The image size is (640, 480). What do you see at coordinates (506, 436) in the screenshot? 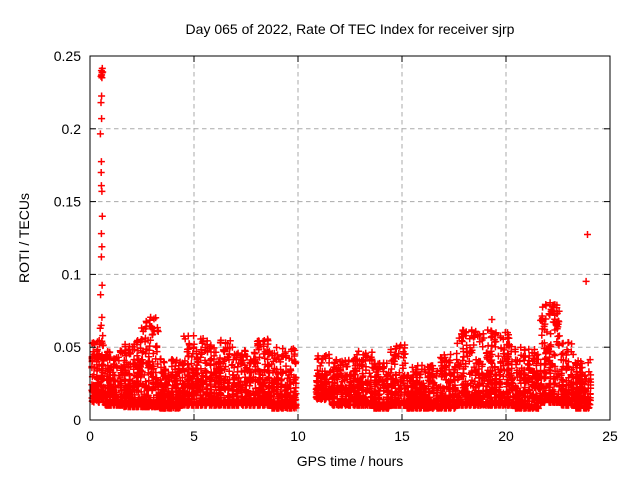
I see `x-tick-label: 20` at bounding box center [506, 436].